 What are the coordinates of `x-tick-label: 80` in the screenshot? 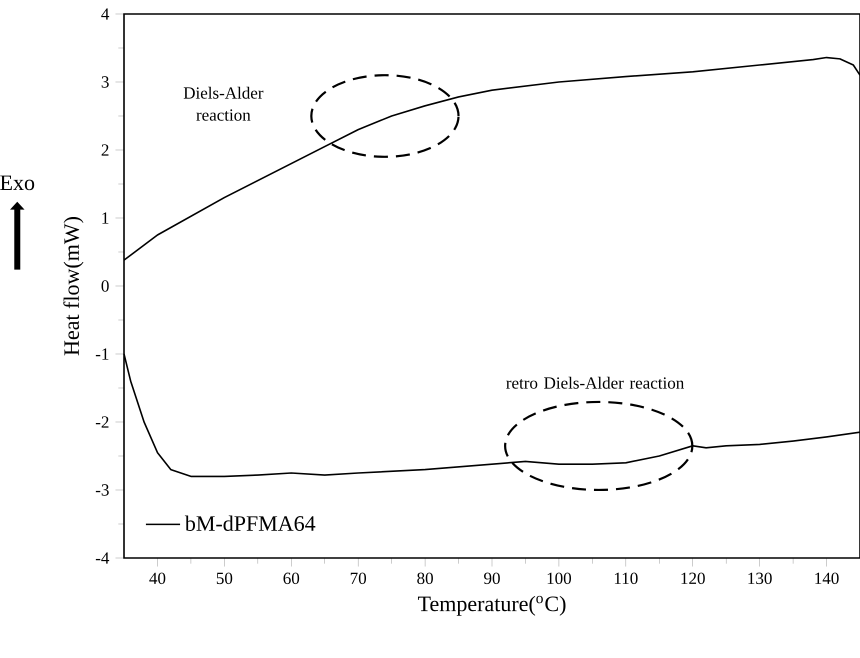 It's located at (425, 578).